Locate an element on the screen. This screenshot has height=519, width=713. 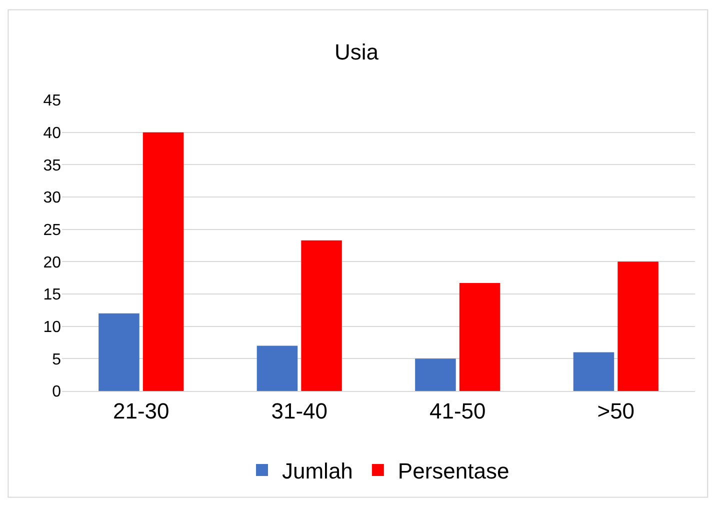
y-tick-label: 15 is located at coordinates (52, 295).